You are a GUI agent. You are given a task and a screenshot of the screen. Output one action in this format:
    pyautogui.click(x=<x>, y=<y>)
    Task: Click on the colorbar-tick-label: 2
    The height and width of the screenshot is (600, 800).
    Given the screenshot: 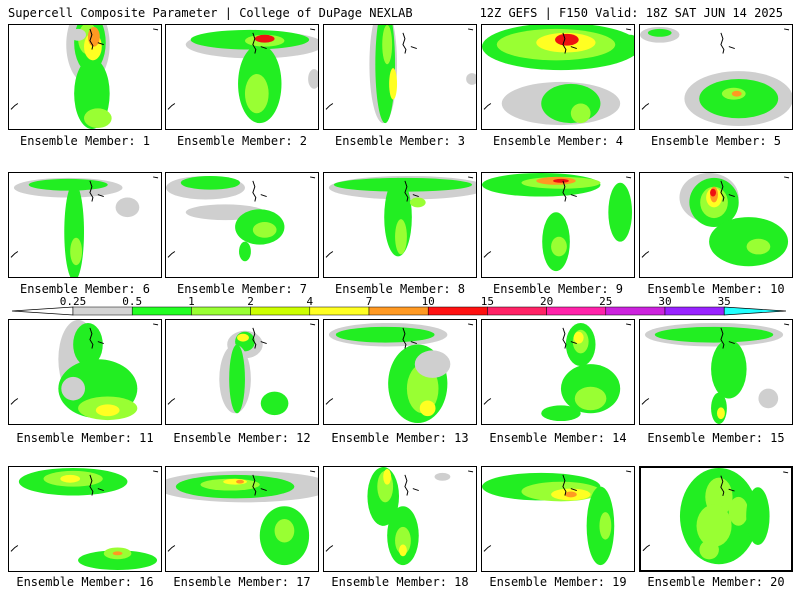 What is the action you would take?
    pyautogui.click(x=250, y=302)
    